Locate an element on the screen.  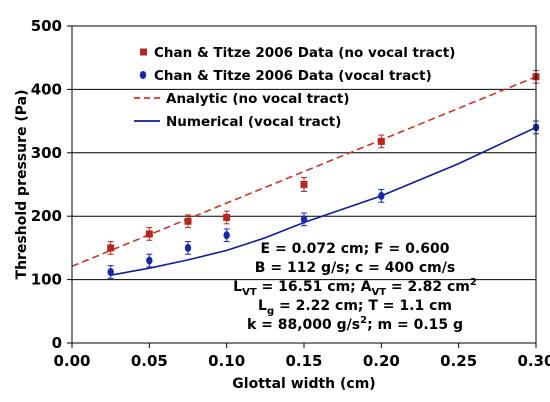
annotation-line: B = 112 g/s; c = 400 cm/s is located at coordinates (355, 268).